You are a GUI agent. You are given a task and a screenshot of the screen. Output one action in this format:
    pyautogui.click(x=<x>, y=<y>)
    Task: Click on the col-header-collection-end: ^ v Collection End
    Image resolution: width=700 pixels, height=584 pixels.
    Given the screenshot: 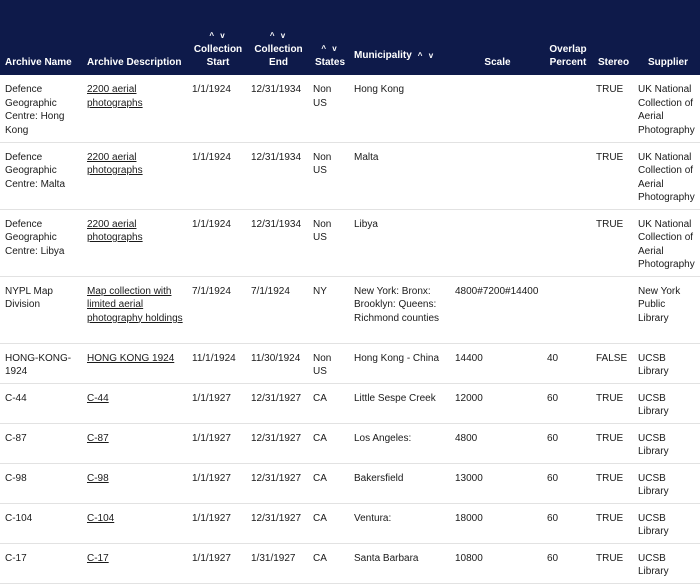 What is the action you would take?
    pyautogui.click(x=277, y=37)
    